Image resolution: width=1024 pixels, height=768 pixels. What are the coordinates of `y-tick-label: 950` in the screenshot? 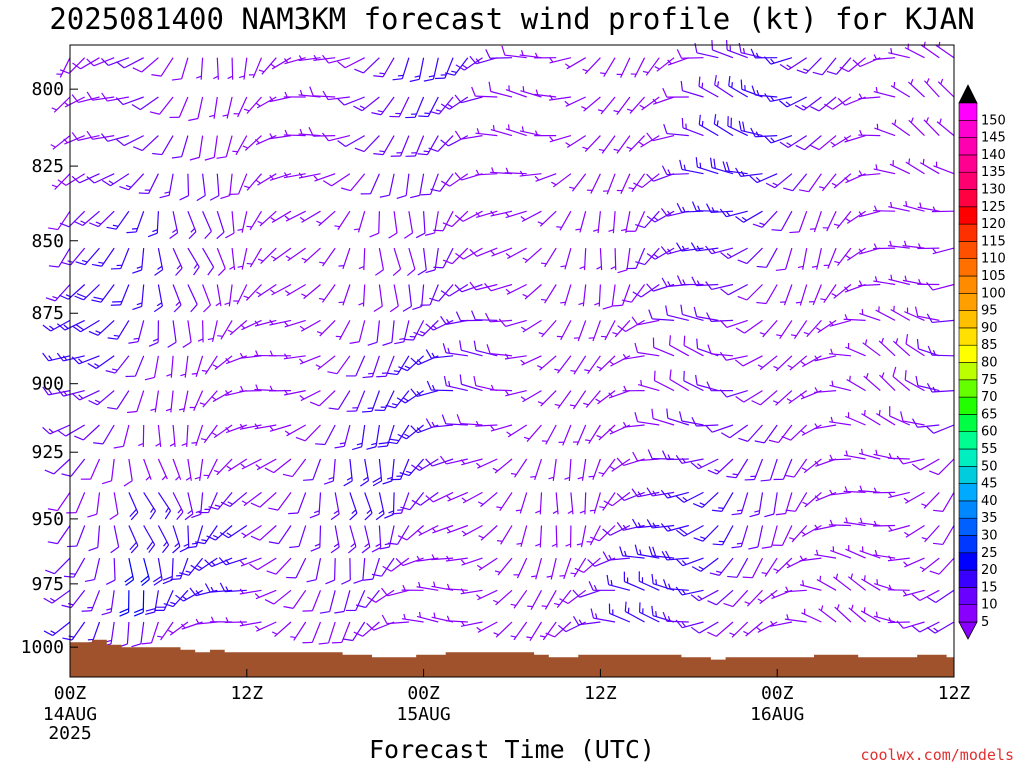 It's located at (47, 519).